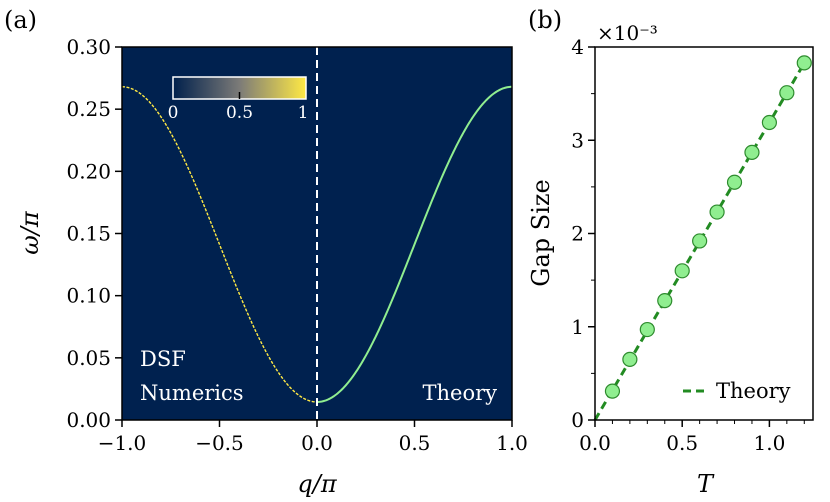  Describe the element at coordinates (577, 140) in the screenshot. I see `y-tick-label: 3` at that location.